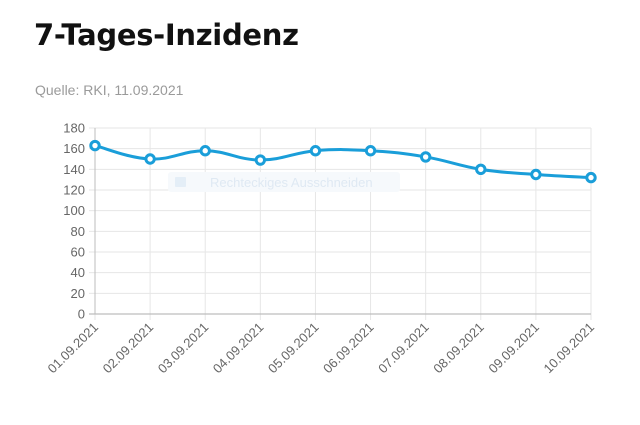 The width and height of the screenshot is (640, 425). What do you see at coordinates (568, 348) in the screenshot?
I see `x-tick-label: 10.09.2021` at bounding box center [568, 348].